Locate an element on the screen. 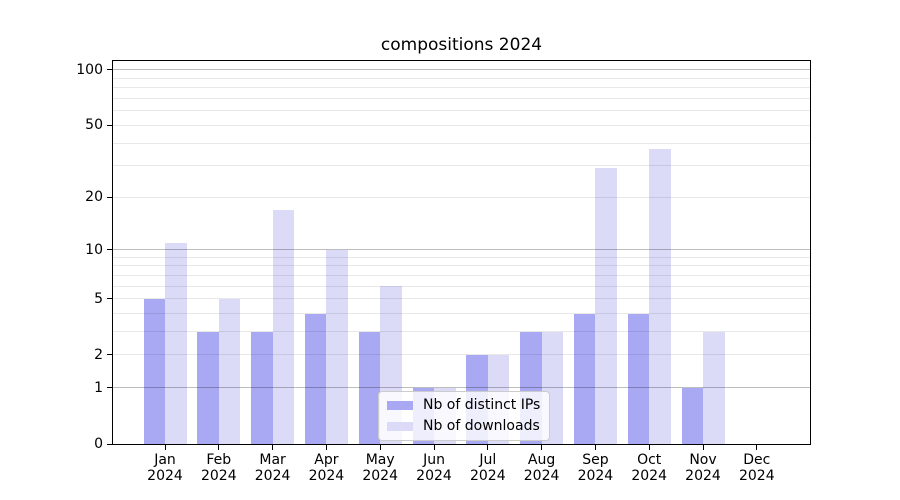  x-tick-jun is located at coordinates (434, 447).